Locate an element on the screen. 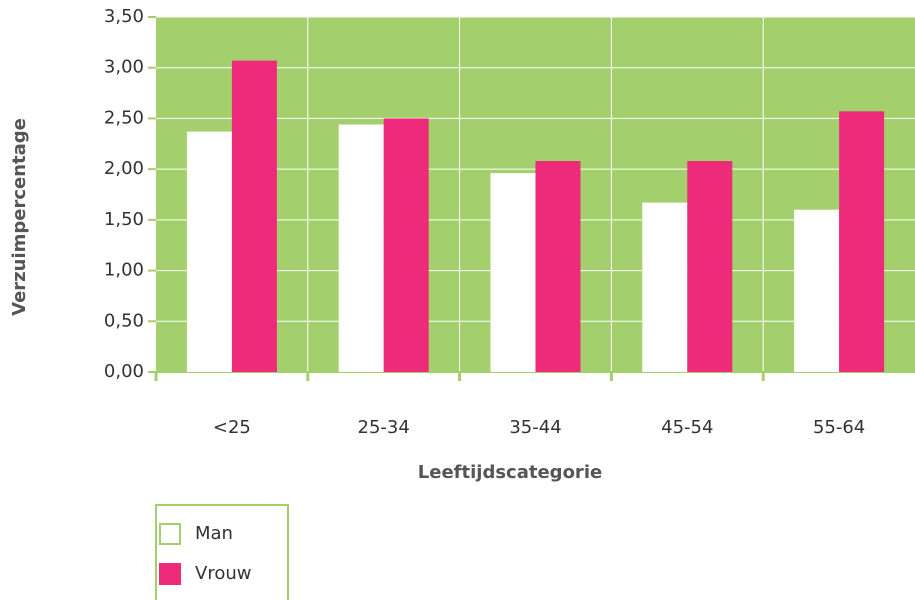 This screenshot has height=600, width=915. y-axis-label: Verzuimpercentage is located at coordinates (19, 217).